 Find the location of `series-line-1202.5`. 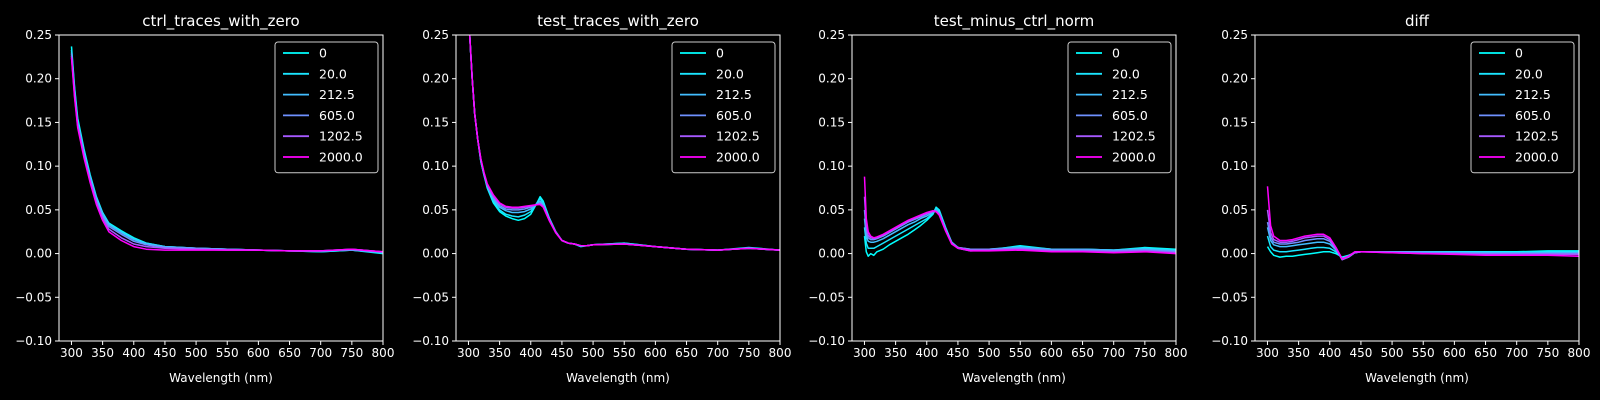

series-line-1202.5 is located at coordinates (1019, 225).